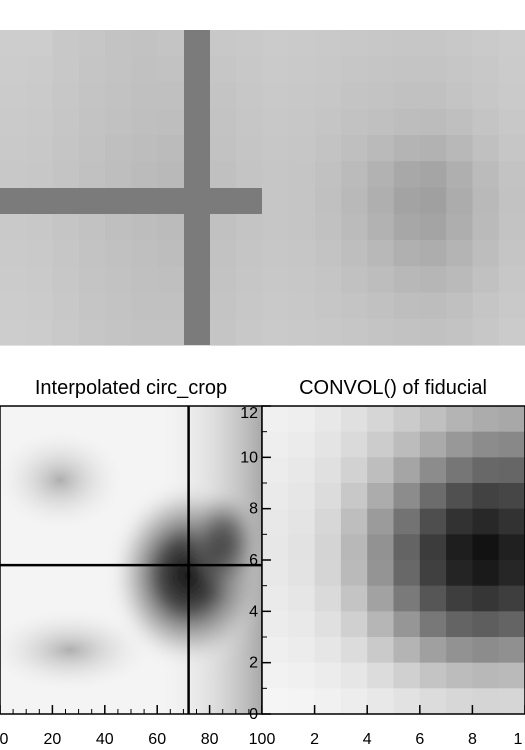 The height and width of the screenshot is (750, 525). What do you see at coordinates (65, 480) in the screenshot?
I see `bottom-left-soft-blob-upper` at bounding box center [65, 480].